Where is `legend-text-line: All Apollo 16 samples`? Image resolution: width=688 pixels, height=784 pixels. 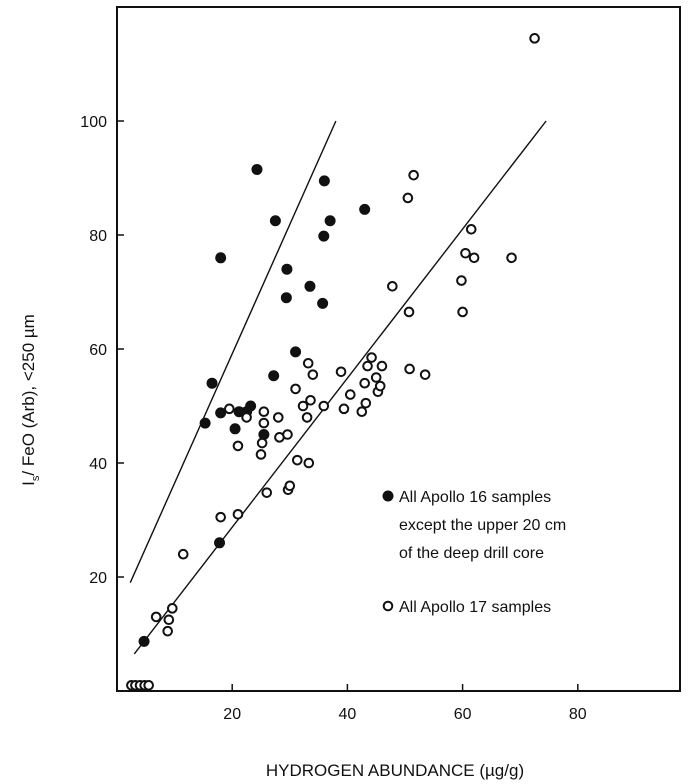
legend-text-line: All Apollo 16 samples is located at coordinates (475, 497).